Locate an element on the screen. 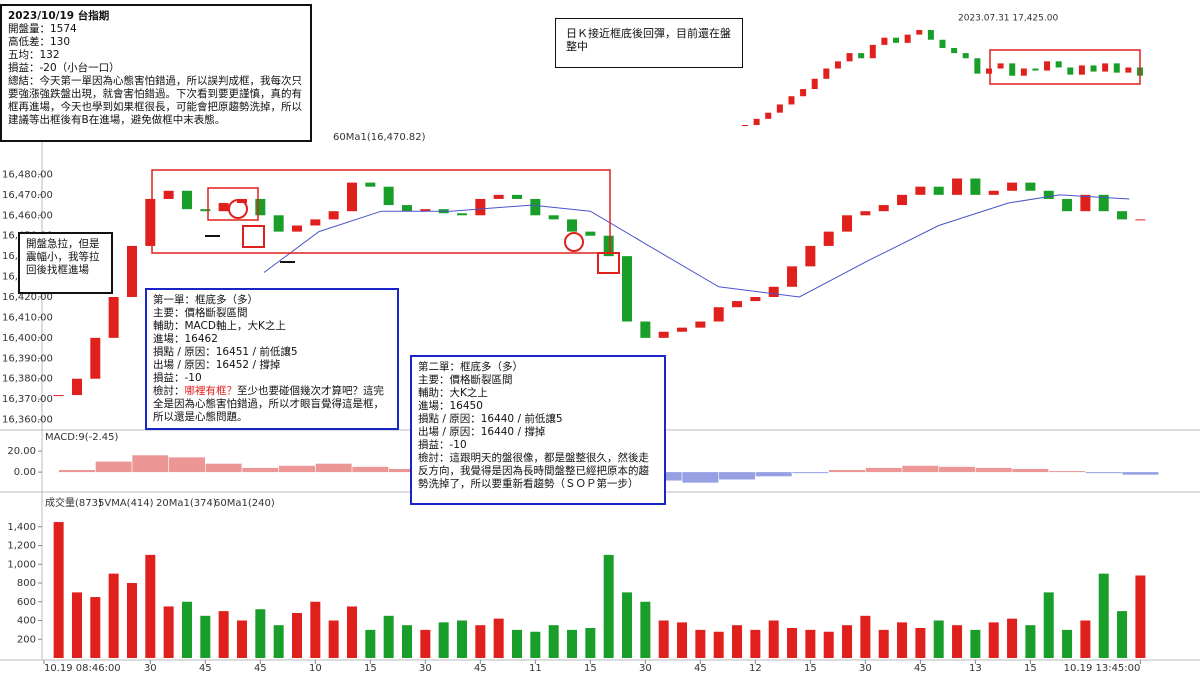  inset-panel is located at coordinates (942, 82).